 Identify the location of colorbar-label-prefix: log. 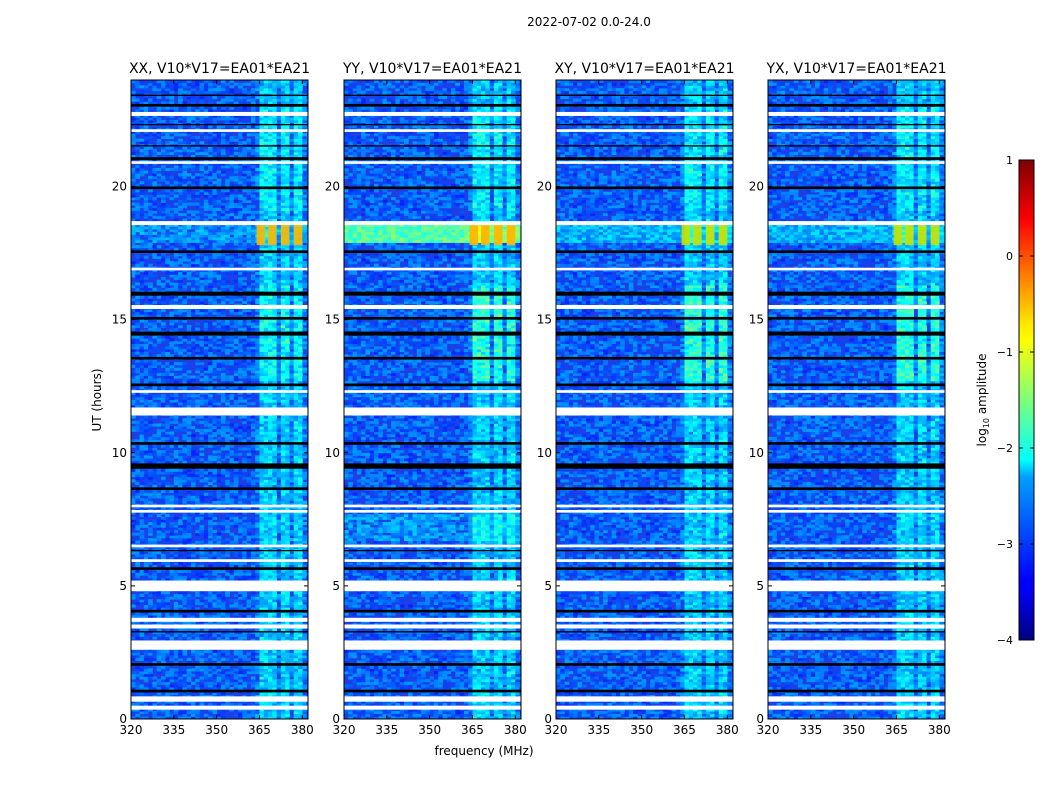
(982, 437).